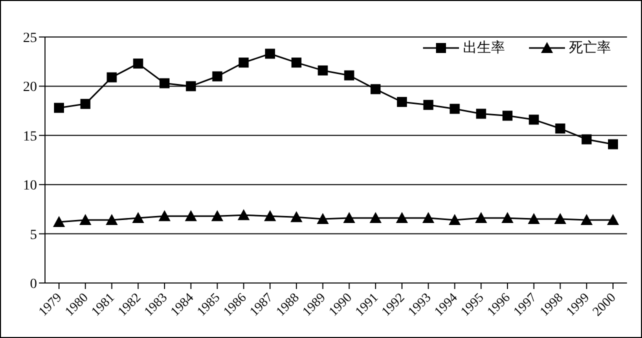  What do you see at coordinates (30, 136) in the screenshot?
I see `y-tick-label: 15` at bounding box center [30, 136].